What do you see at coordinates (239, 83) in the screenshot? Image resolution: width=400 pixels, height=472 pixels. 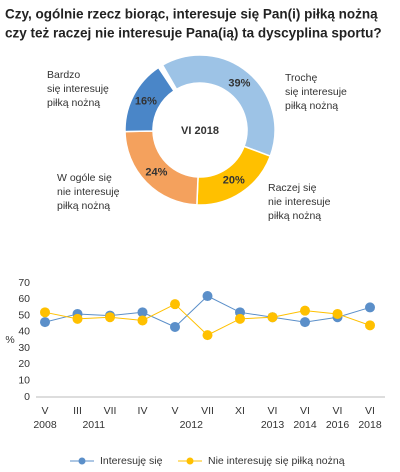 I see `value-label: 39%` at bounding box center [239, 83].